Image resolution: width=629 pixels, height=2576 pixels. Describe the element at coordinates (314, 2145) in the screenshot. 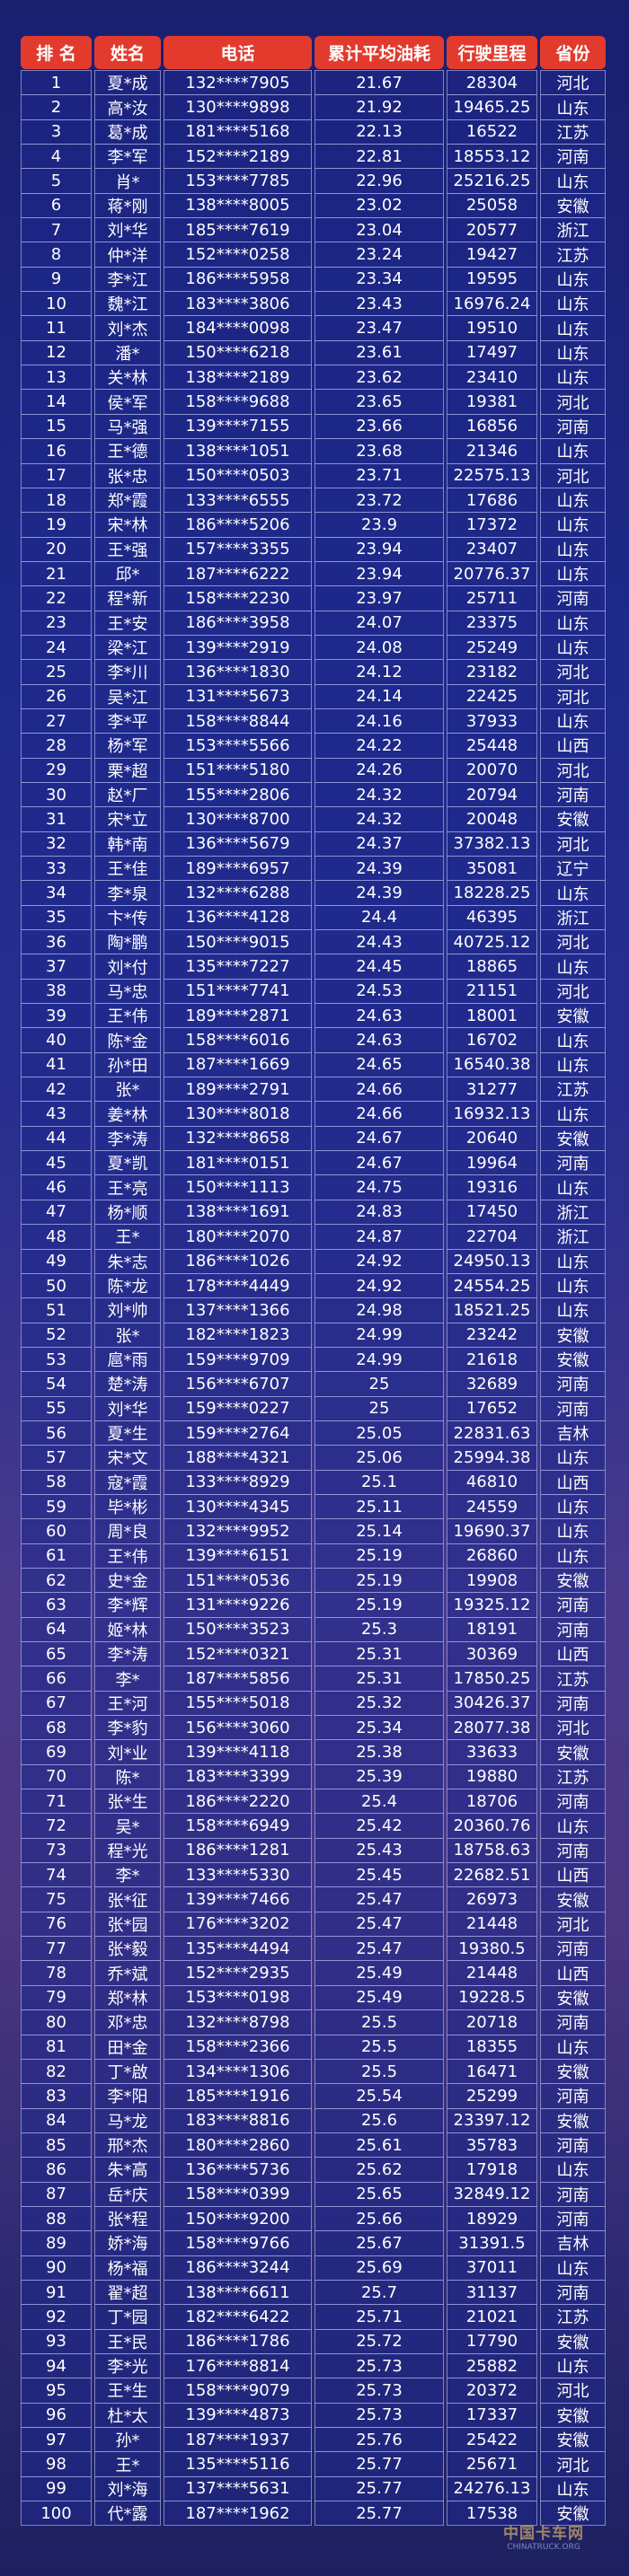

I see `table-row: 85 邢*杰 180****2860 25.61 35783 河南` at that location.